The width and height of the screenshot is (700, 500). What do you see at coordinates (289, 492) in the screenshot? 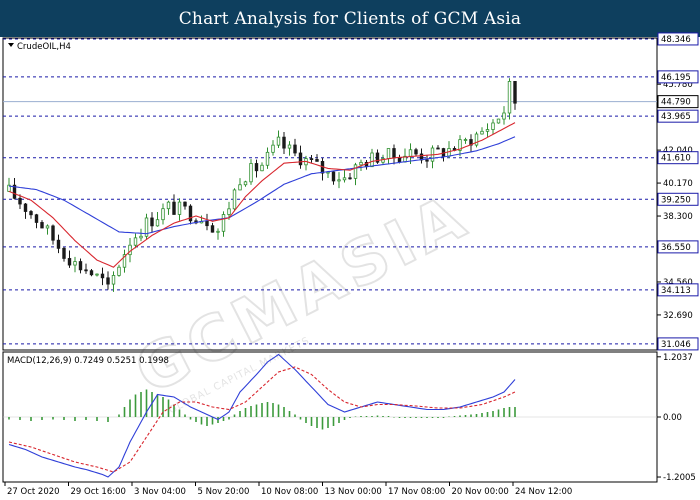
I see `time-axis-label: 10 Nov 08:00` at bounding box center [289, 492].